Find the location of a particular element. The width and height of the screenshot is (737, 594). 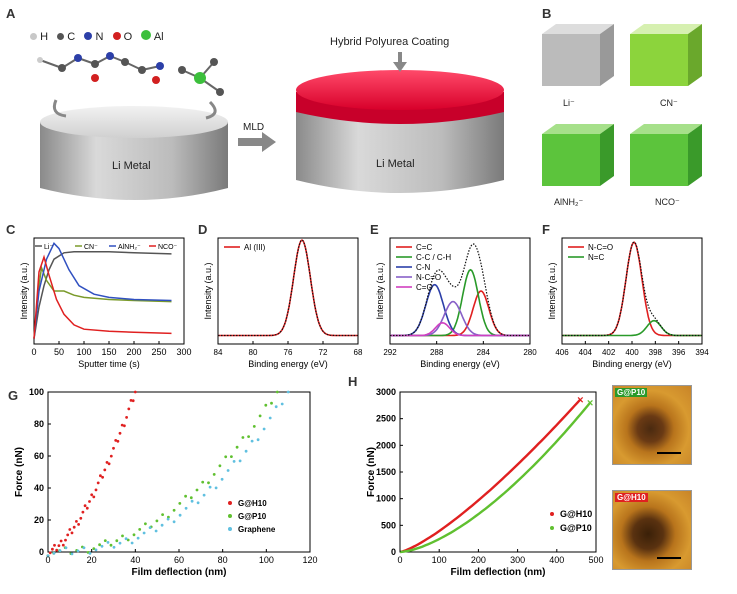

molecule-atoms-left is located at coordinates (100, 68).